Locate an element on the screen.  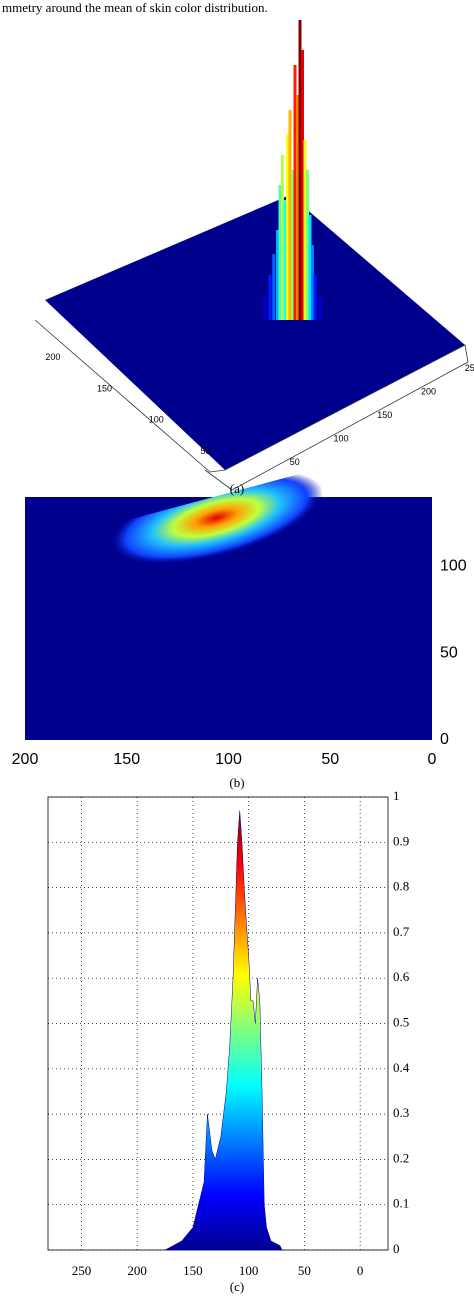
y-tick-label: 0.3 is located at coordinates (401, 1112).